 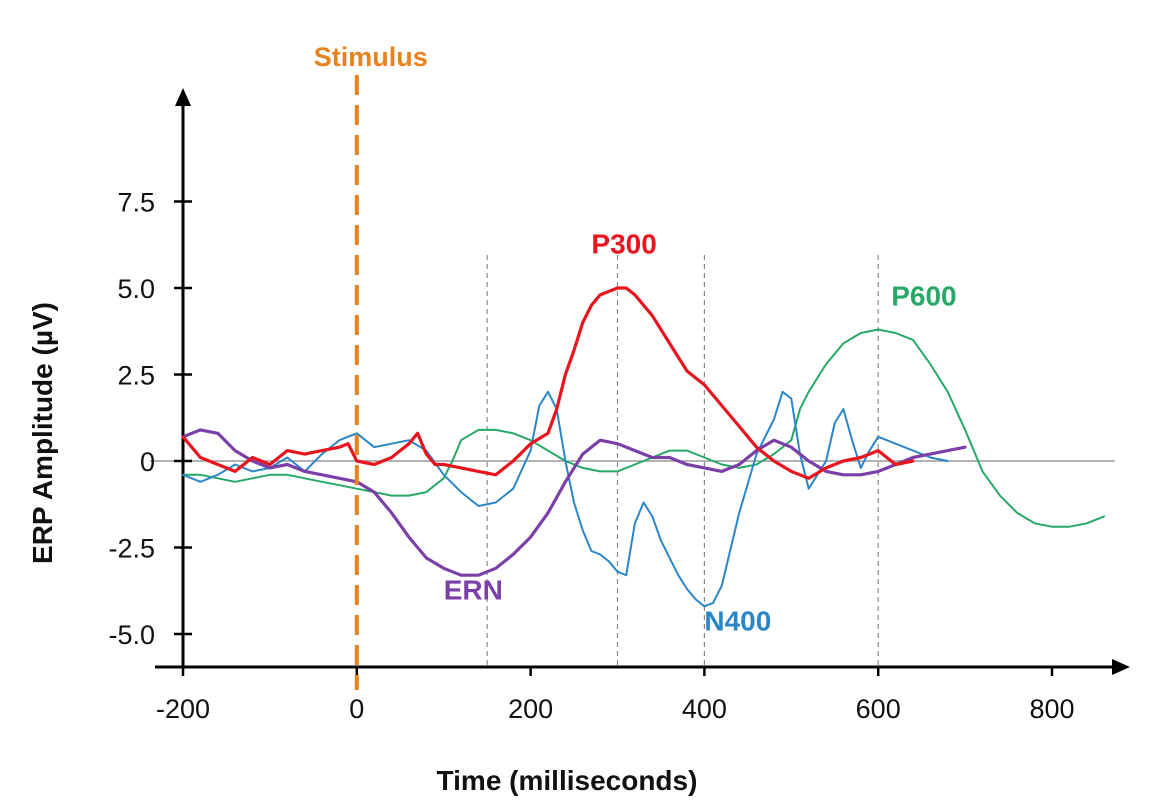 I want to click on x-tick-label: 0, so click(x=356, y=709).